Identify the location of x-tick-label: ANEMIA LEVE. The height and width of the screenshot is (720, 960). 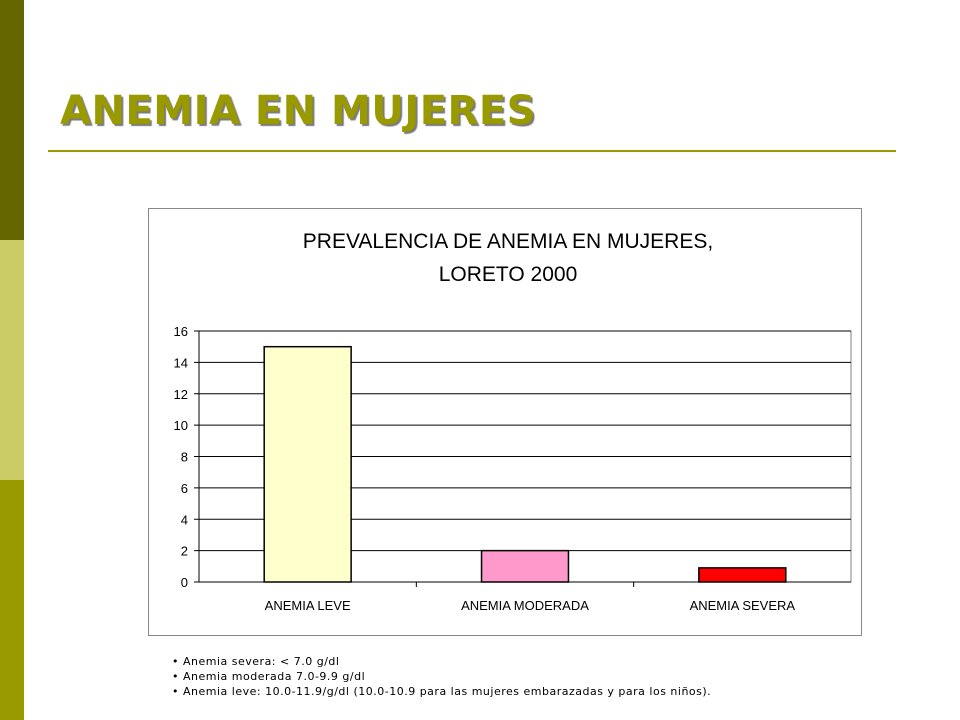
(308, 605).